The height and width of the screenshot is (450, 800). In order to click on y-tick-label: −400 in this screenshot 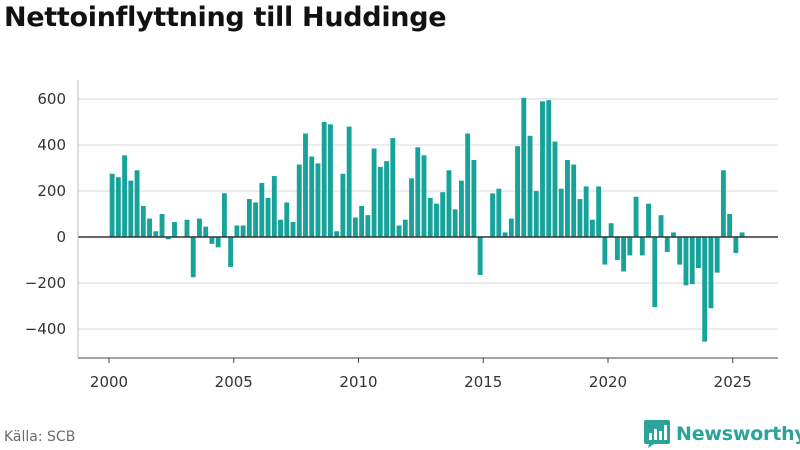, I will do `click(45, 329)`.